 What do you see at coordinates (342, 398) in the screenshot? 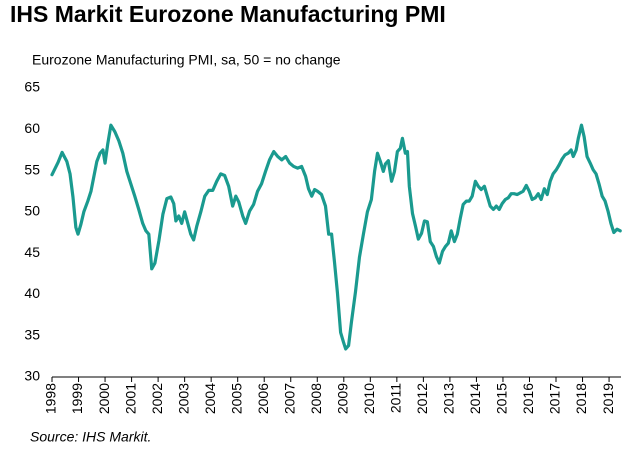
I see `x-tick-label: 2009` at bounding box center [342, 398].